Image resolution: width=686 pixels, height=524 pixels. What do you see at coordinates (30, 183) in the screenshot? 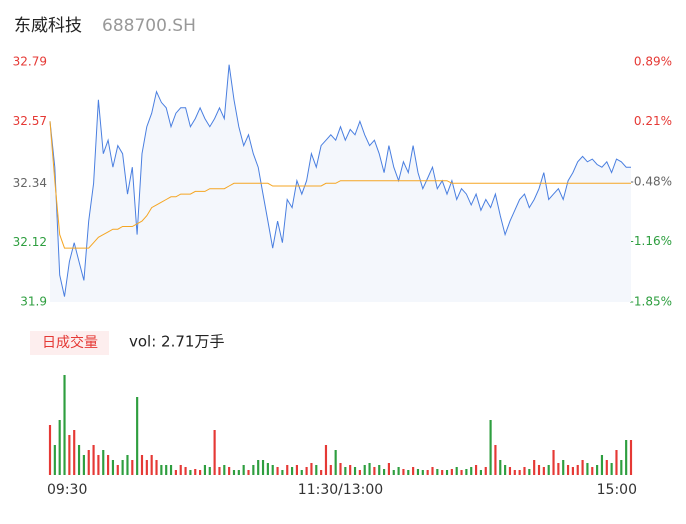
I see `y-tick-label: 32.34` at bounding box center [30, 183].